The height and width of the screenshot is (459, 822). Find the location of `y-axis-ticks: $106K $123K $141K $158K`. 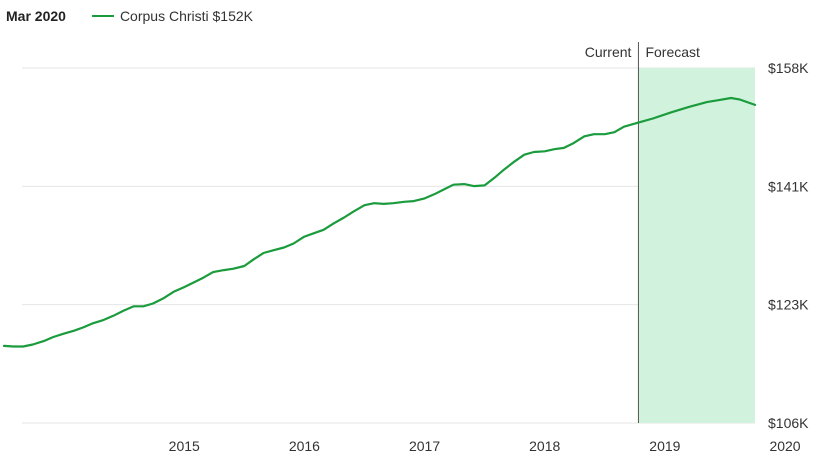

y-axis-ticks: $106K $123K $141K $158K is located at coordinates (788, 245).